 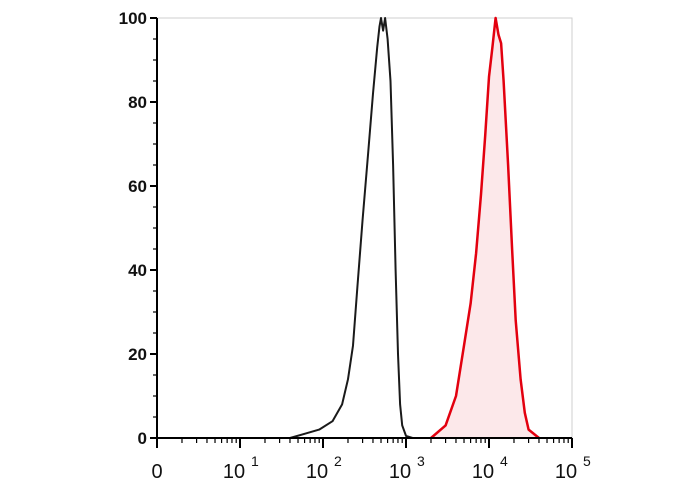 I want to click on x-tick-exponent: 1, so click(x=255, y=461).